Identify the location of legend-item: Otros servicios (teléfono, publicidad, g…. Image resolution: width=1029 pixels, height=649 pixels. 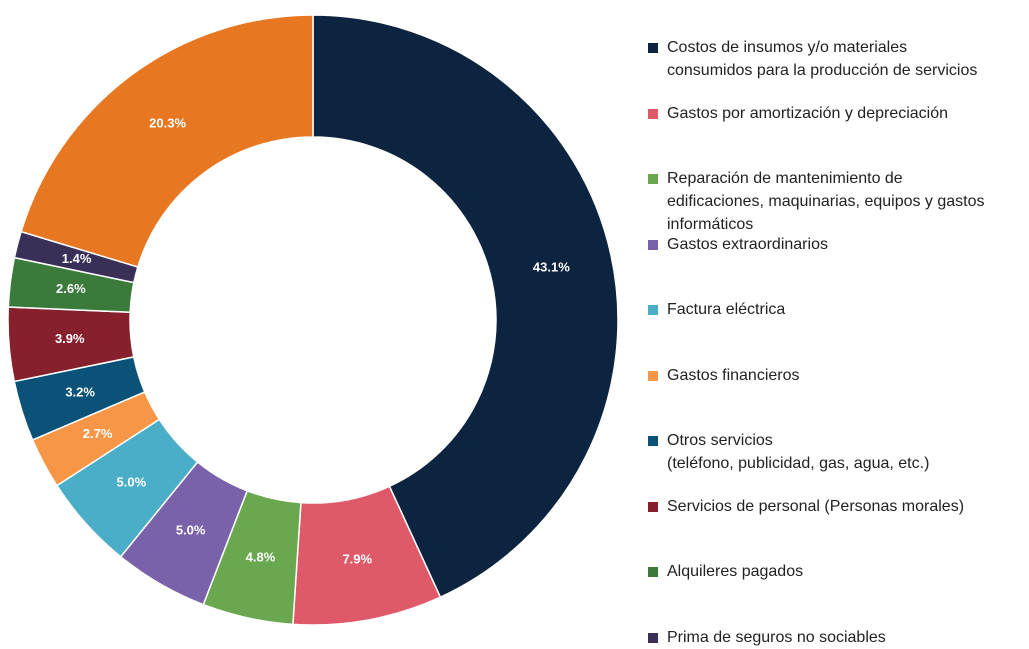
(788, 452).